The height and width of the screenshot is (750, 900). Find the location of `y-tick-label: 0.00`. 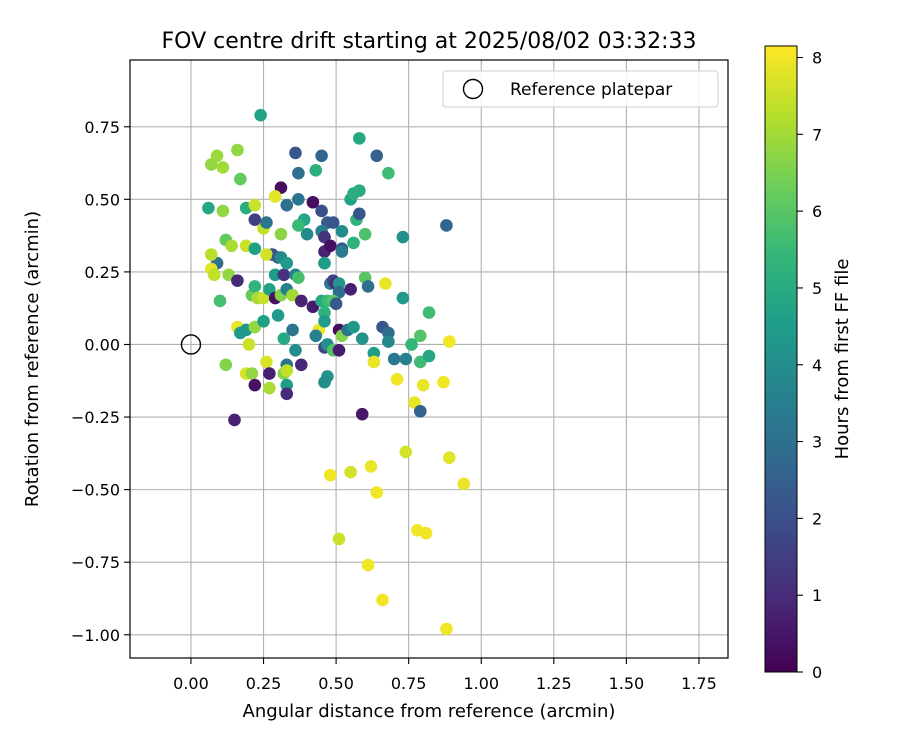

y-tick-label: 0.00 is located at coordinates (102, 344).